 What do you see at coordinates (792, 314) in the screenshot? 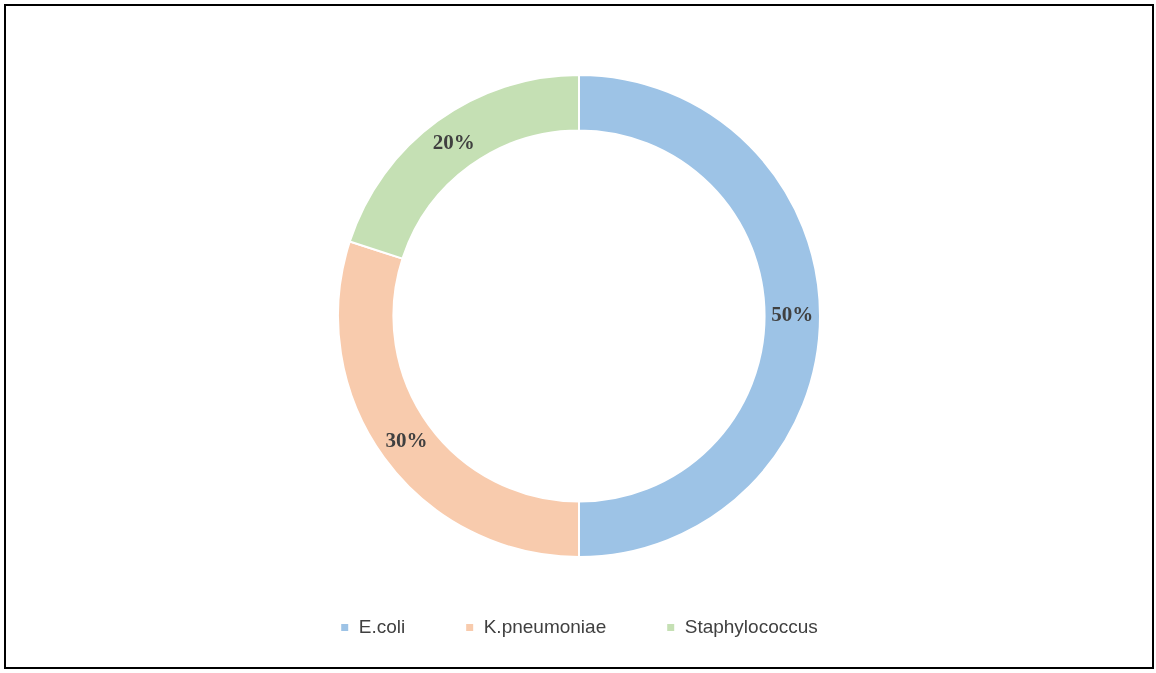
I see `data-label: 50%` at bounding box center [792, 314].